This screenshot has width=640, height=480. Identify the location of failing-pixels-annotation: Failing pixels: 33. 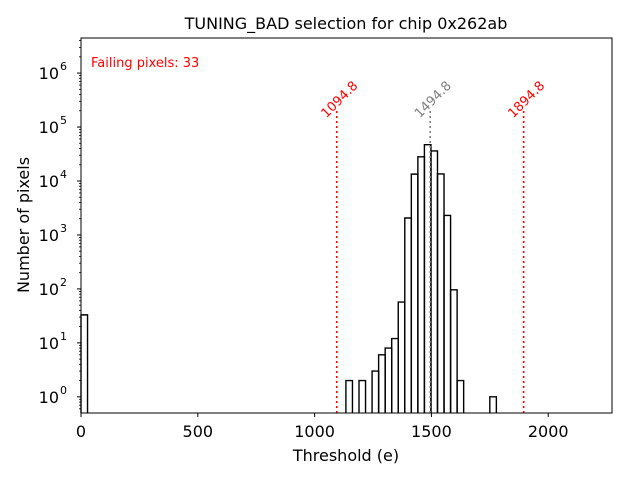
(145, 63).